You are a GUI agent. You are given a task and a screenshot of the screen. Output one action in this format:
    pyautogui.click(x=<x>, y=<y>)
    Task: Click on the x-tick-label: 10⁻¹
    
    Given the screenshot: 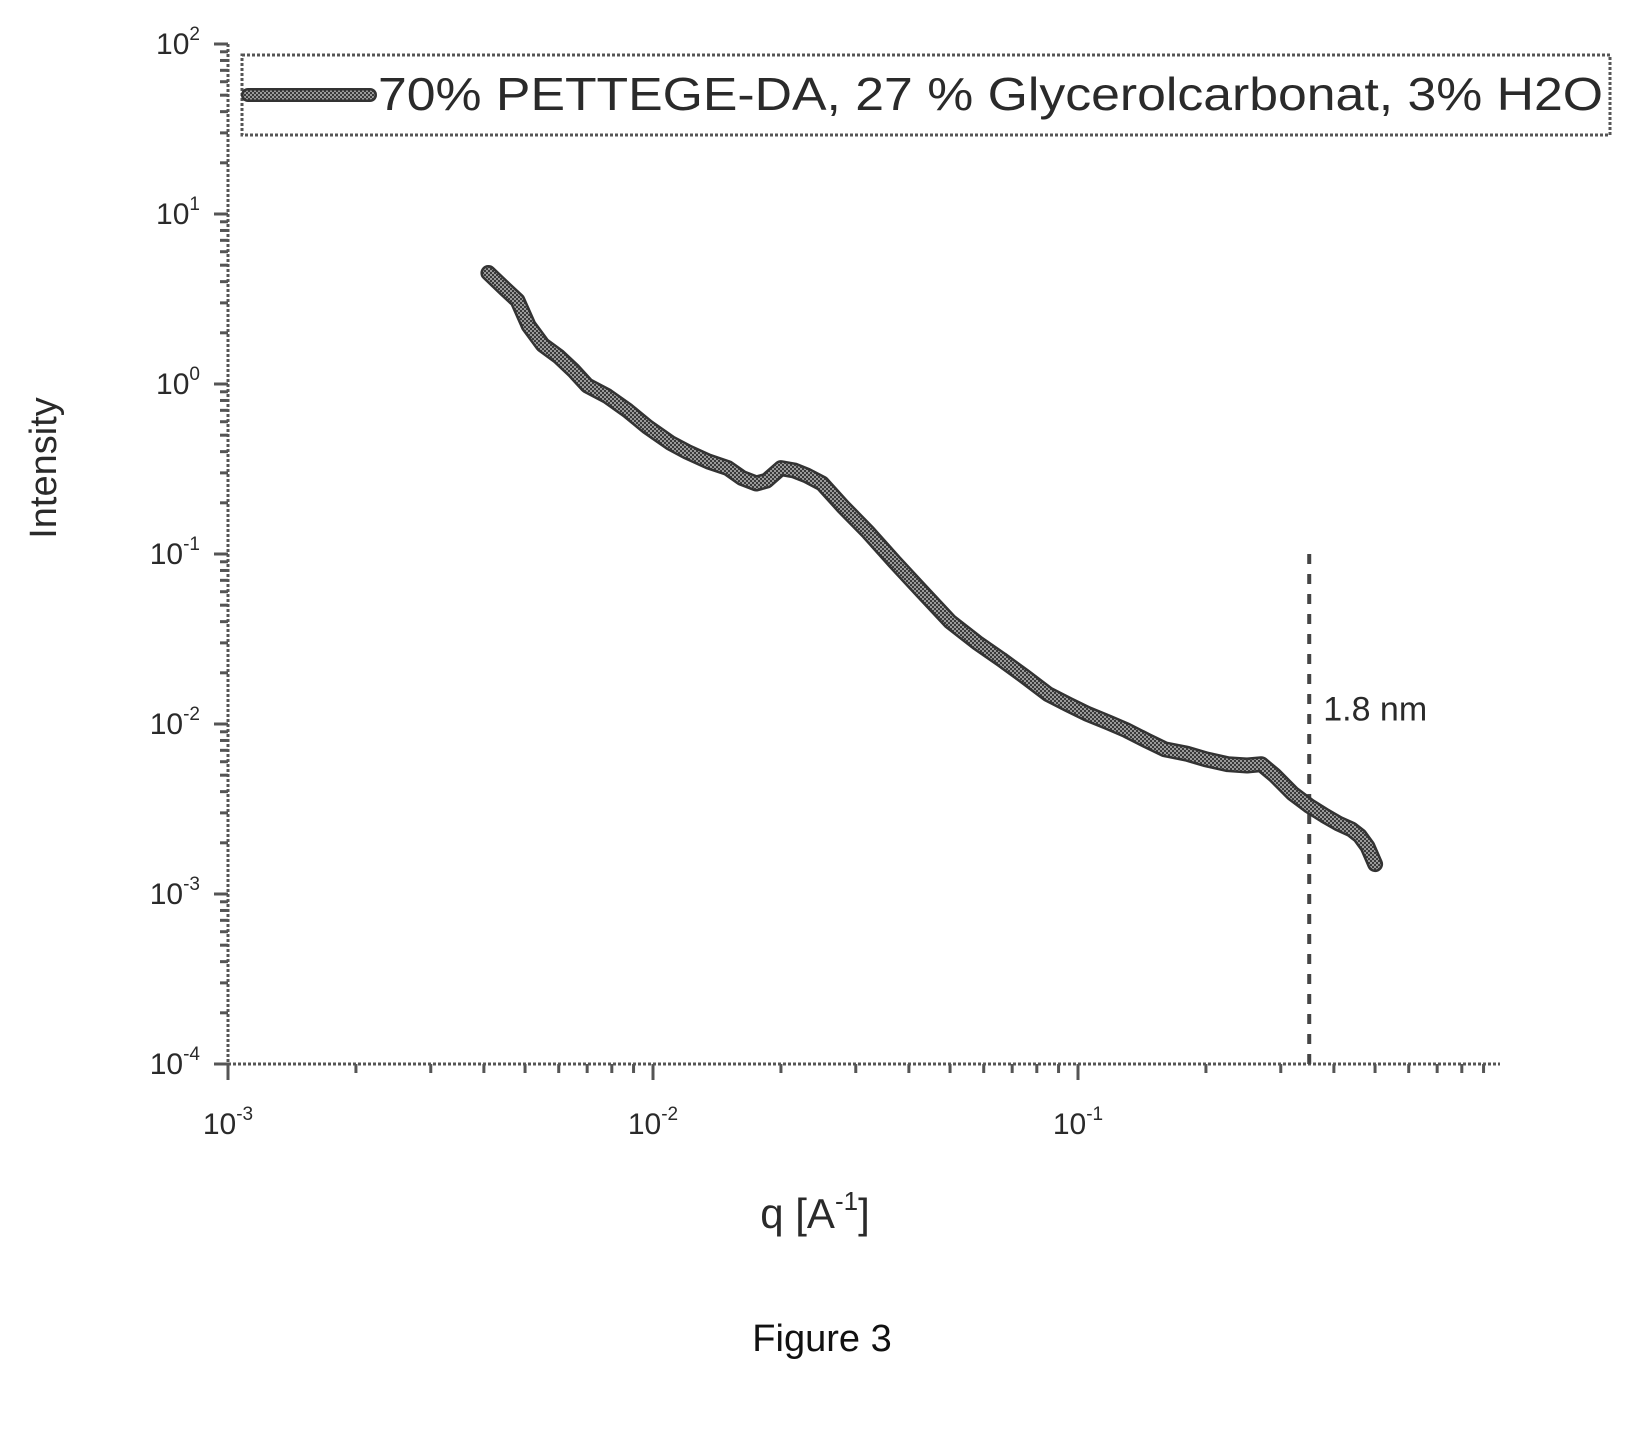 What is the action you would take?
    pyautogui.click(x=1078, y=1122)
    